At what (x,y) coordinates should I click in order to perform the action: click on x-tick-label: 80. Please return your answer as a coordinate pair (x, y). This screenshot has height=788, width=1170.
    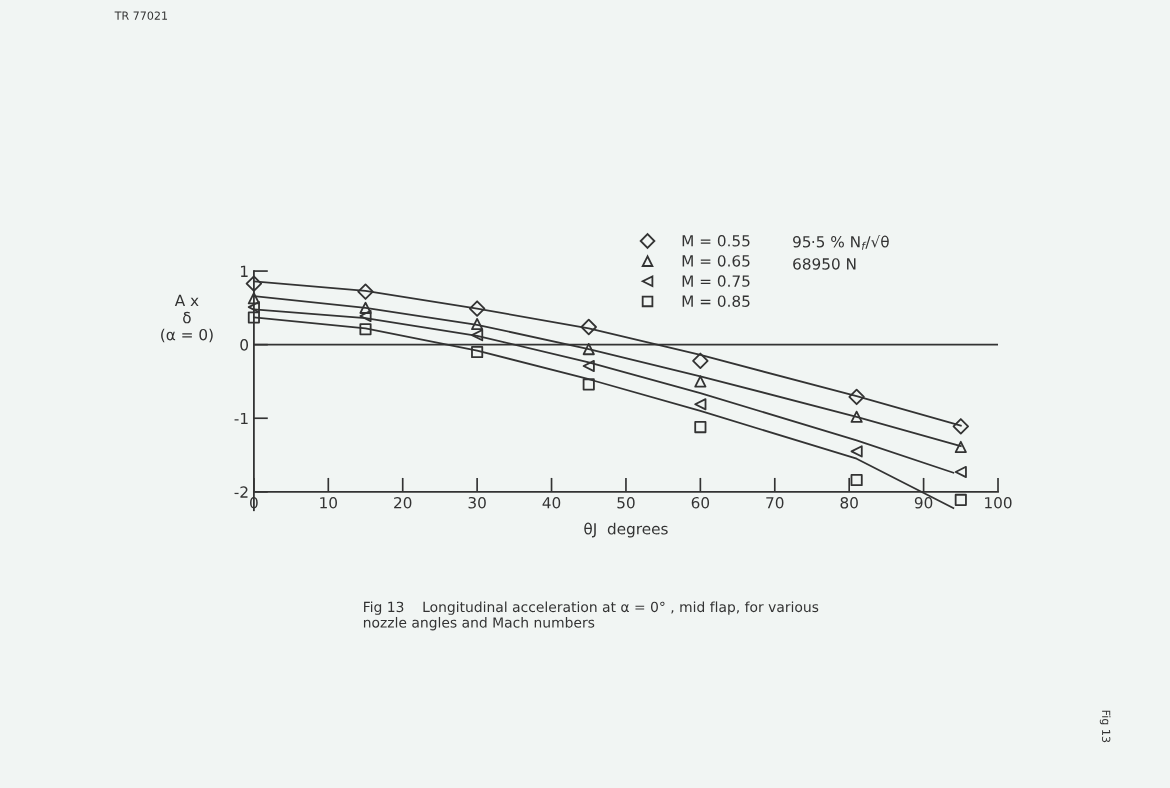
    Looking at the image, I should click on (849, 502).